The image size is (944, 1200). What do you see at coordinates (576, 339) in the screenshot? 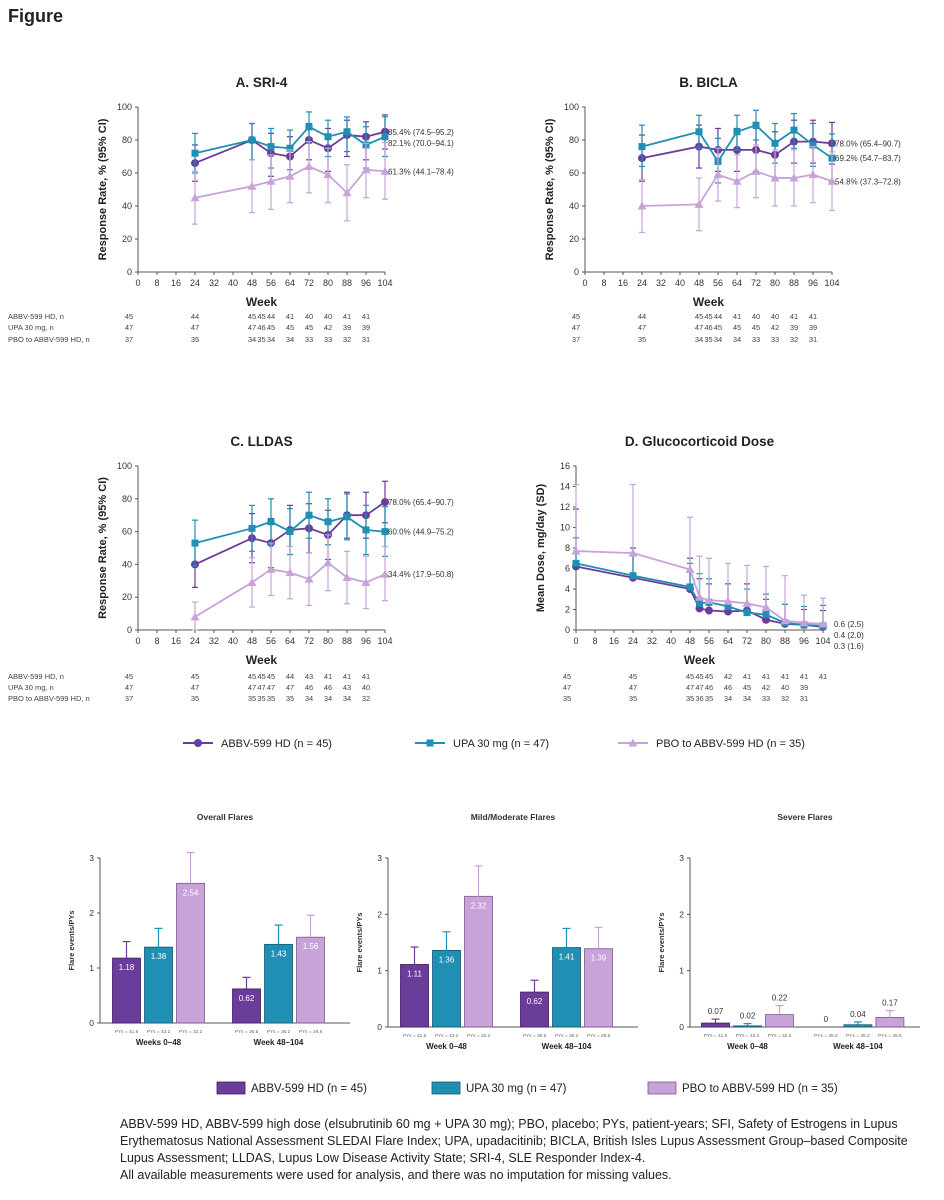
I see `at-risk-count: 37` at bounding box center [576, 339].